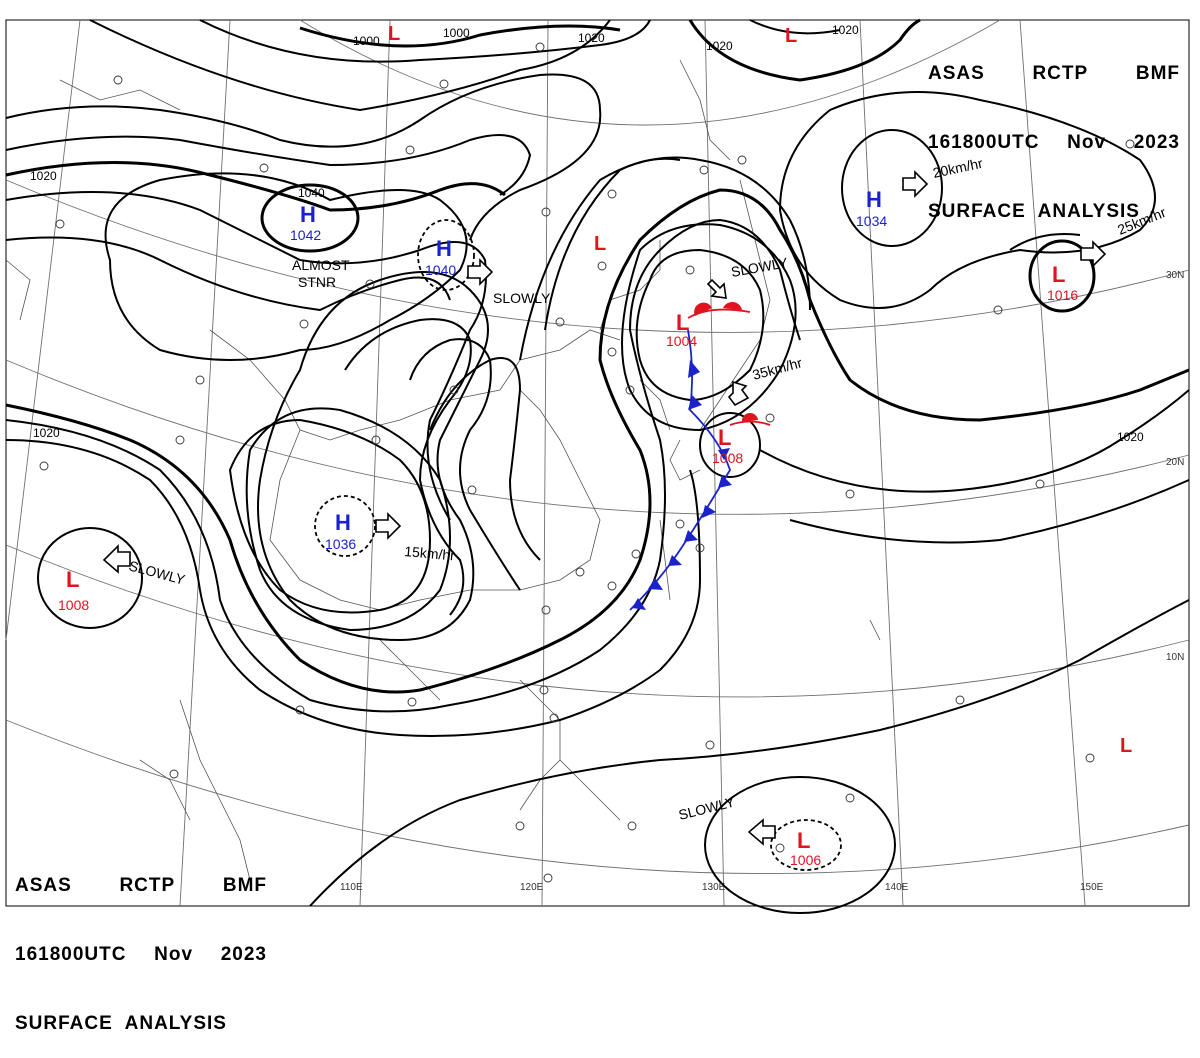 Image resolution: width=1200 pixels, height=1058 pixels. What do you see at coordinates (522, 298) in the screenshot?
I see `movement-label: SLOWLY` at bounding box center [522, 298].